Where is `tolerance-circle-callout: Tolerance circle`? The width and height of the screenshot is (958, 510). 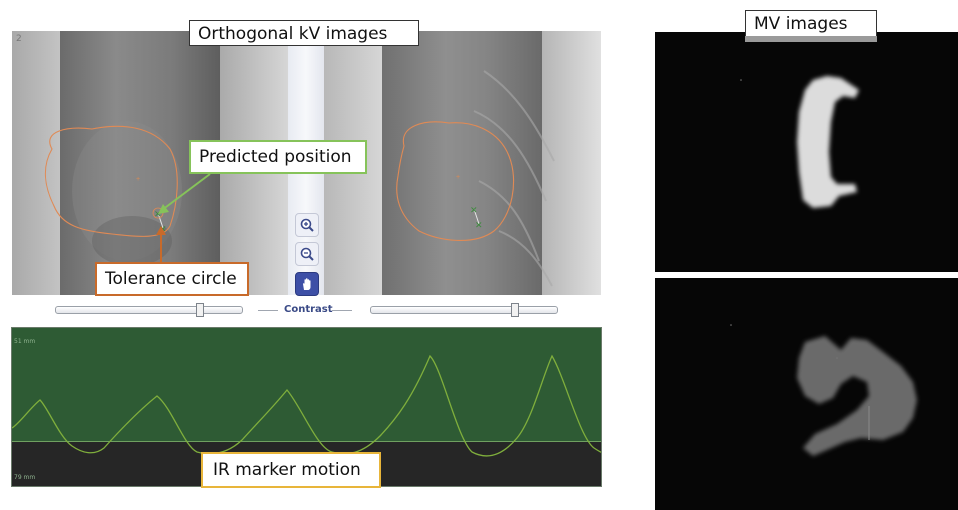
tolerance-circle-callout: Tolerance circle is located at coordinates (172, 279).